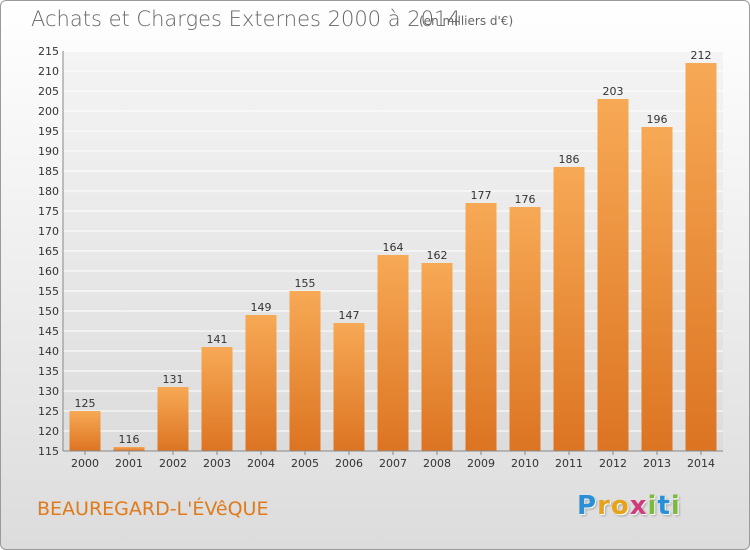 This screenshot has width=750, height=550. Describe the element at coordinates (349, 315) in the screenshot. I see `bar-value-label: 147` at that location.